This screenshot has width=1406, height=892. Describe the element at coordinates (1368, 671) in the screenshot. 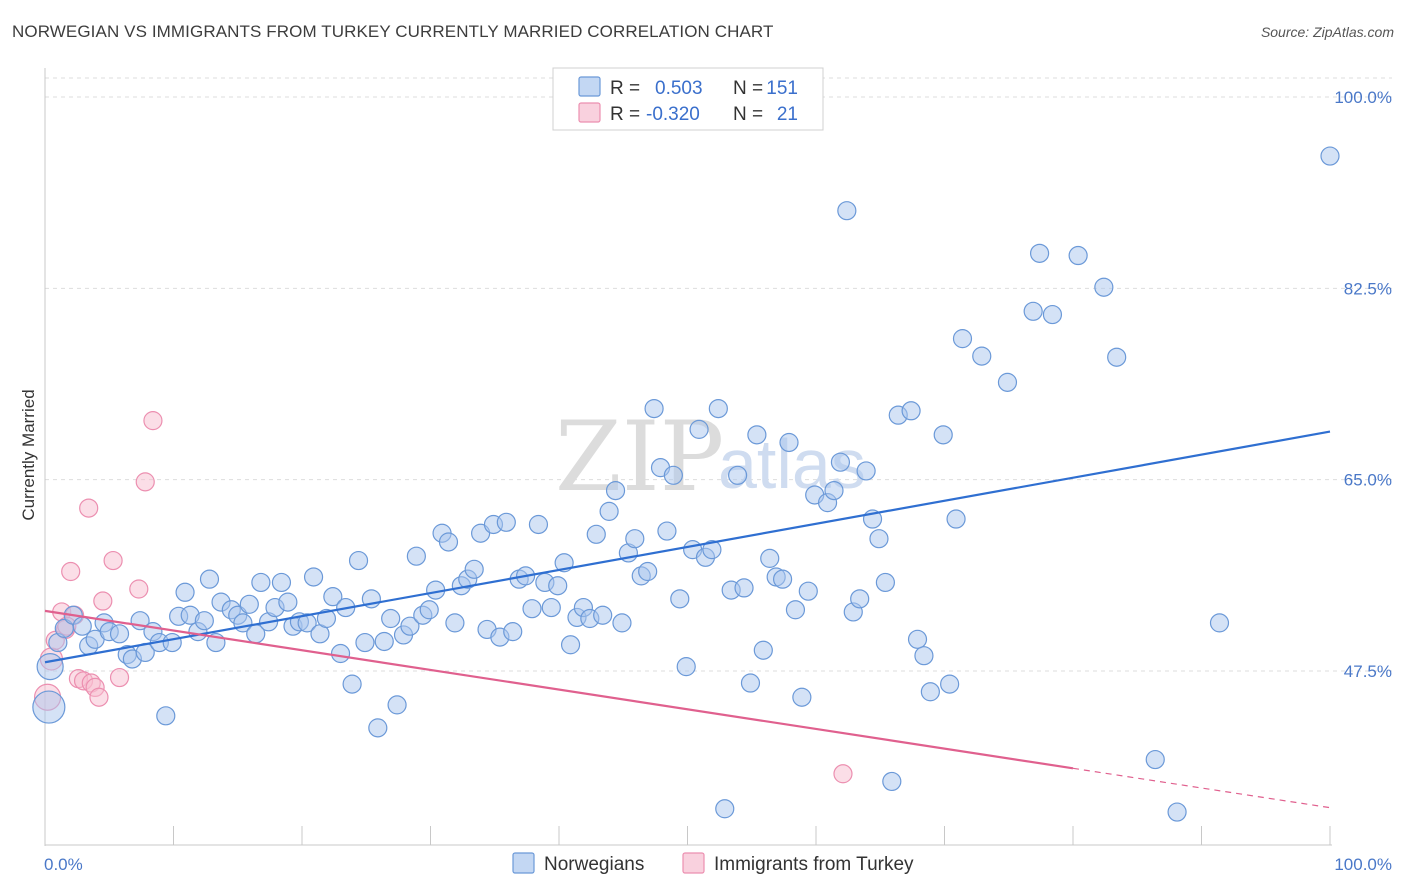

I see `y-tick-label: 47.5%` at that location.